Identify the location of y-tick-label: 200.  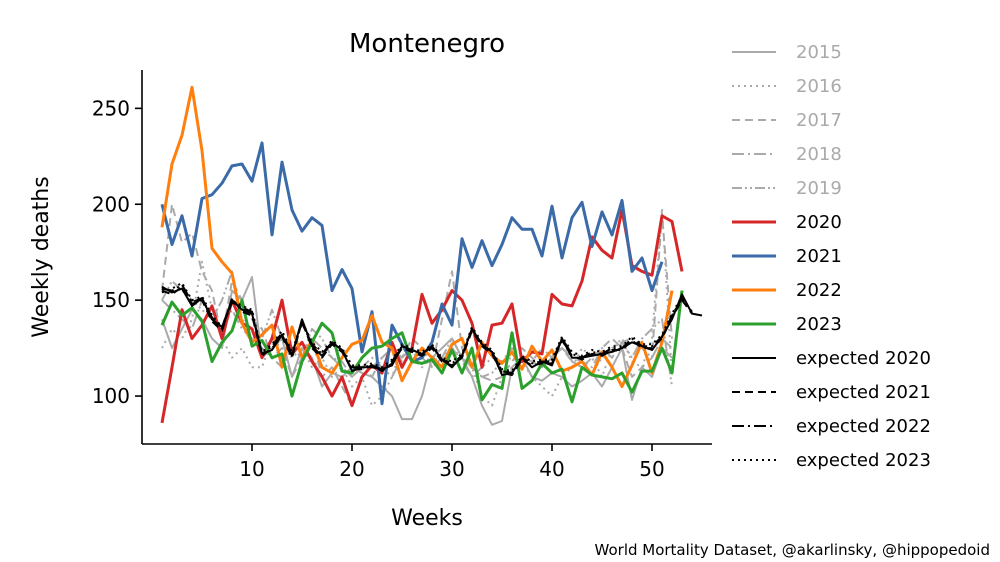
(111, 204).